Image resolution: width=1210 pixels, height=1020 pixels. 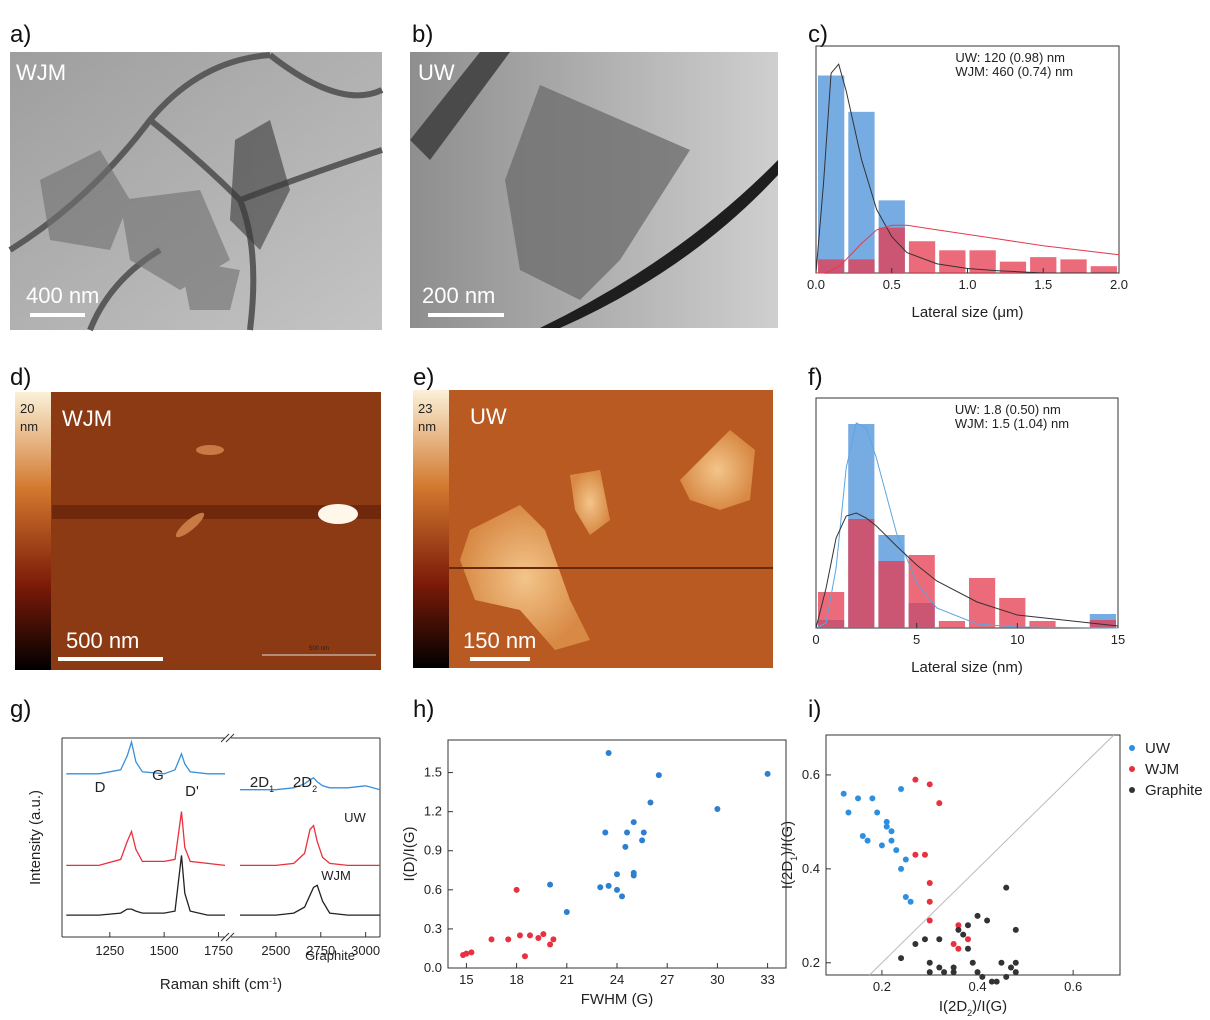 I want to click on y-tick-label: 1.5, so click(x=433, y=772).